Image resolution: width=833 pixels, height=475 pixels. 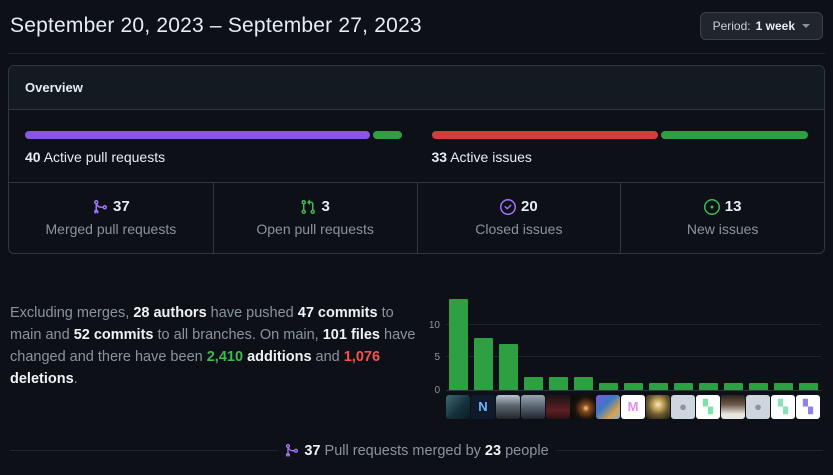 What do you see at coordinates (42, 378) in the screenshot?
I see `text-segment: deletions` at bounding box center [42, 378].